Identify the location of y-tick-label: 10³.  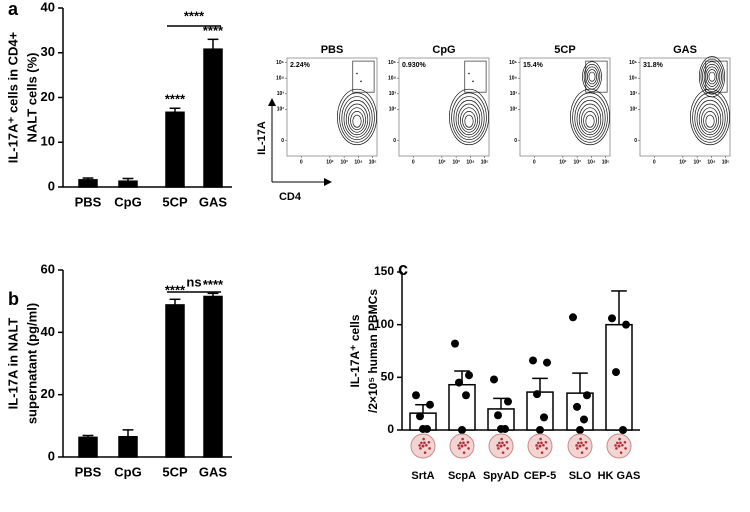
(514, 94).